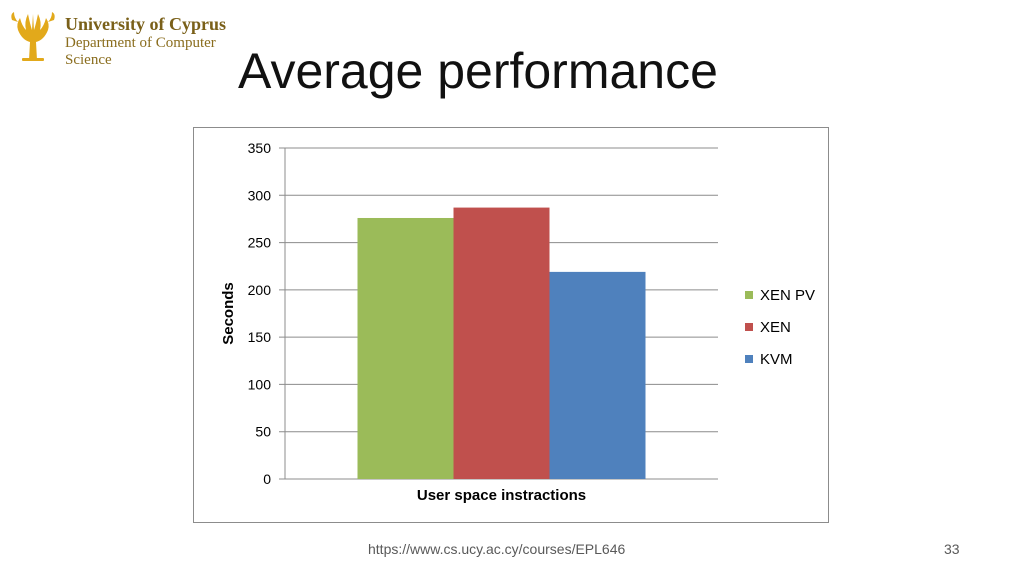 This screenshot has width=1024, height=576. What do you see at coordinates (260, 195) in the screenshot?
I see `y-tick-label: 300` at bounding box center [260, 195].